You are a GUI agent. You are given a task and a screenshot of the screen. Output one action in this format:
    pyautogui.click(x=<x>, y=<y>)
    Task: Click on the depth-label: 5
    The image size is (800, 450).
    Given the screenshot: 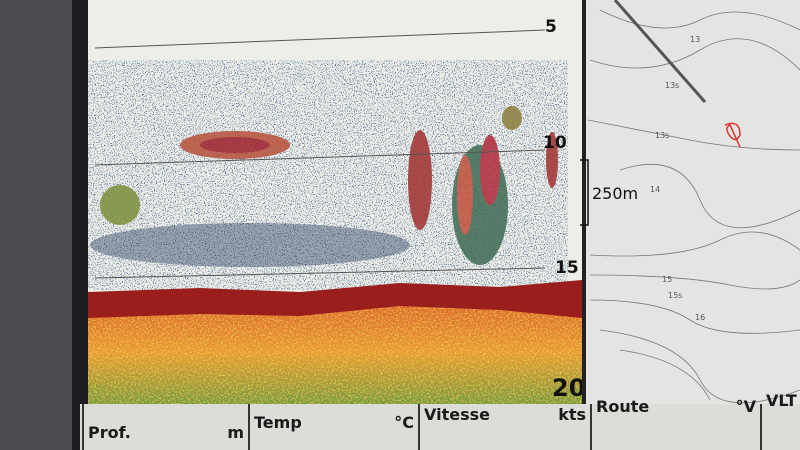 What is the action you would take?
    pyautogui.click(x=551, y=27)
    